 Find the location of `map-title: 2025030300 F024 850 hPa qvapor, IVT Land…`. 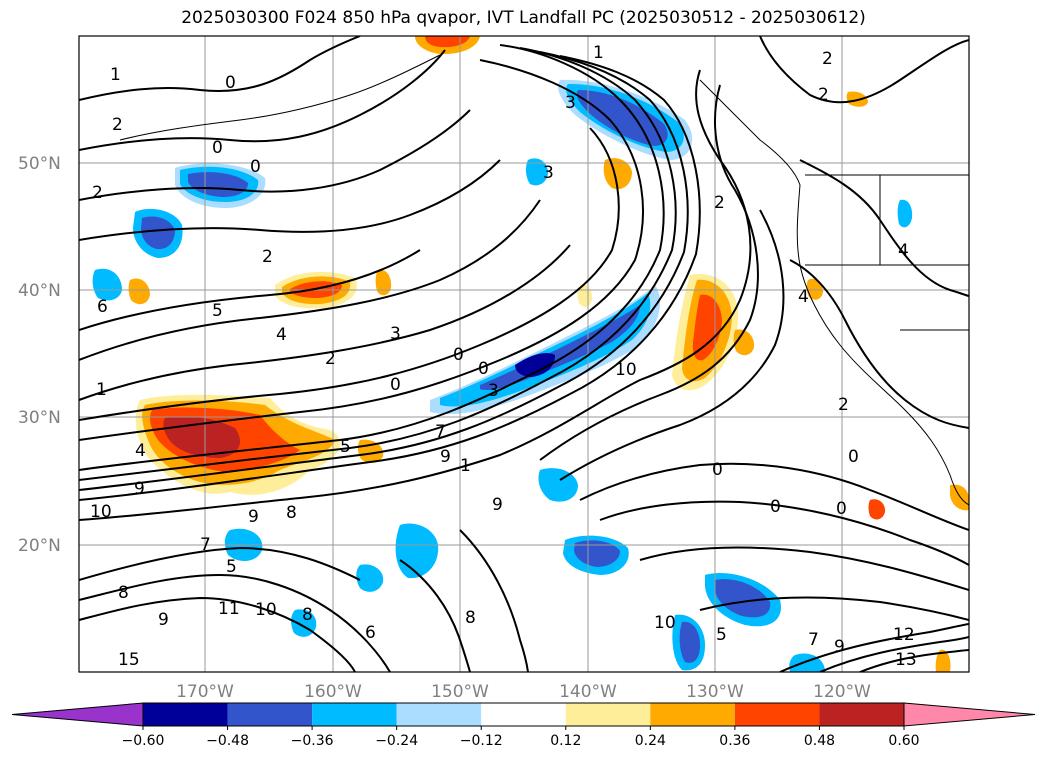

map-title: 2025030300 F024 850 hPa qvapor, IVT Land… is located at coordinates (523, 18).